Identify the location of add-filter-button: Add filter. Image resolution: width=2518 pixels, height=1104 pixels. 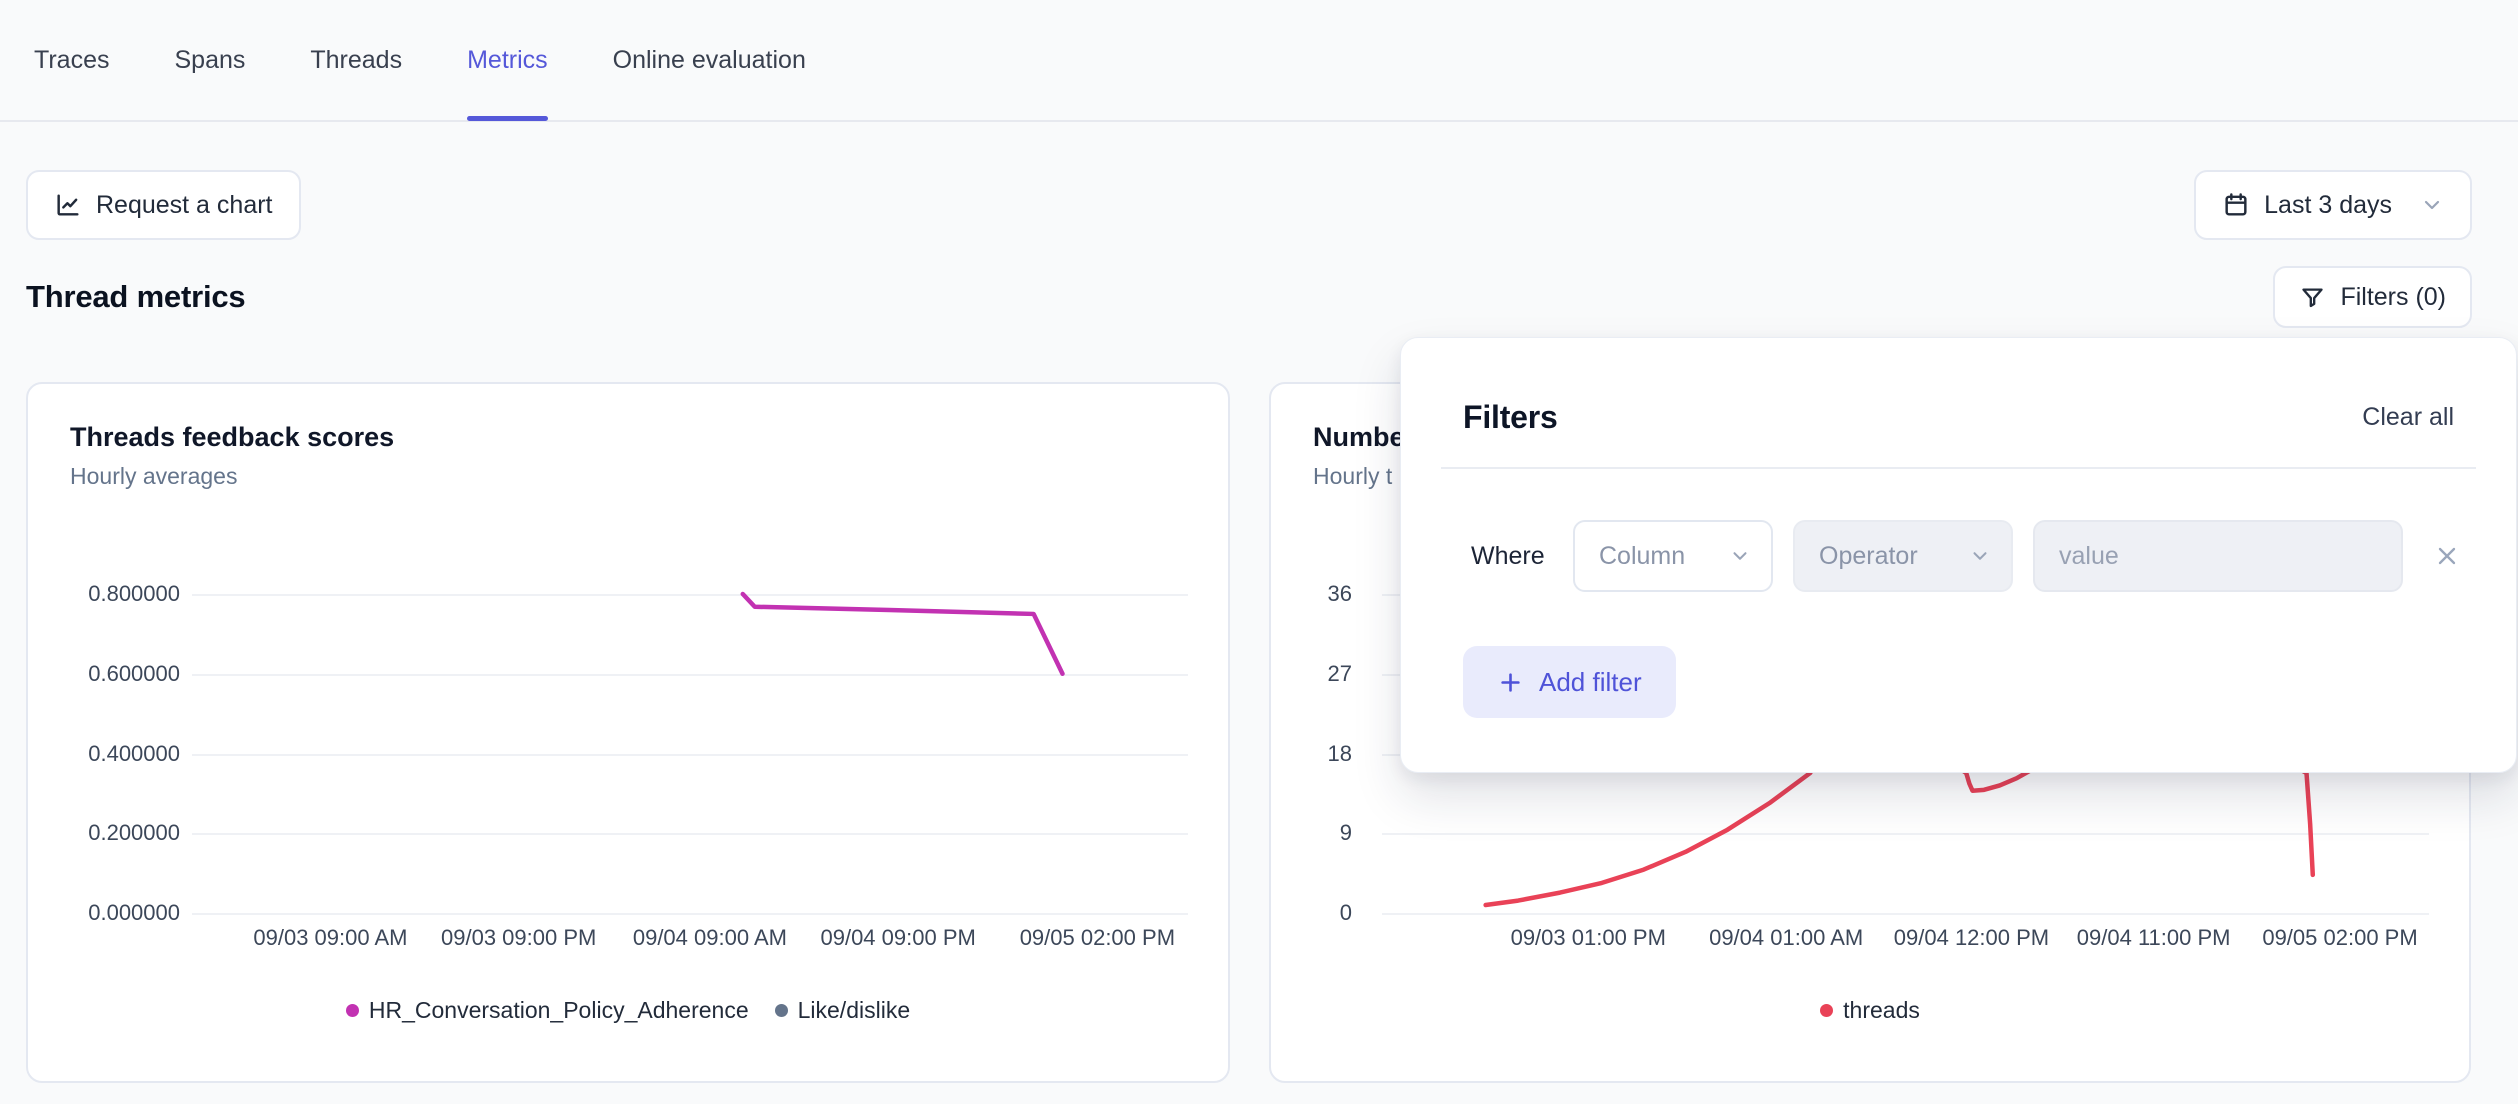
(1569, 682).